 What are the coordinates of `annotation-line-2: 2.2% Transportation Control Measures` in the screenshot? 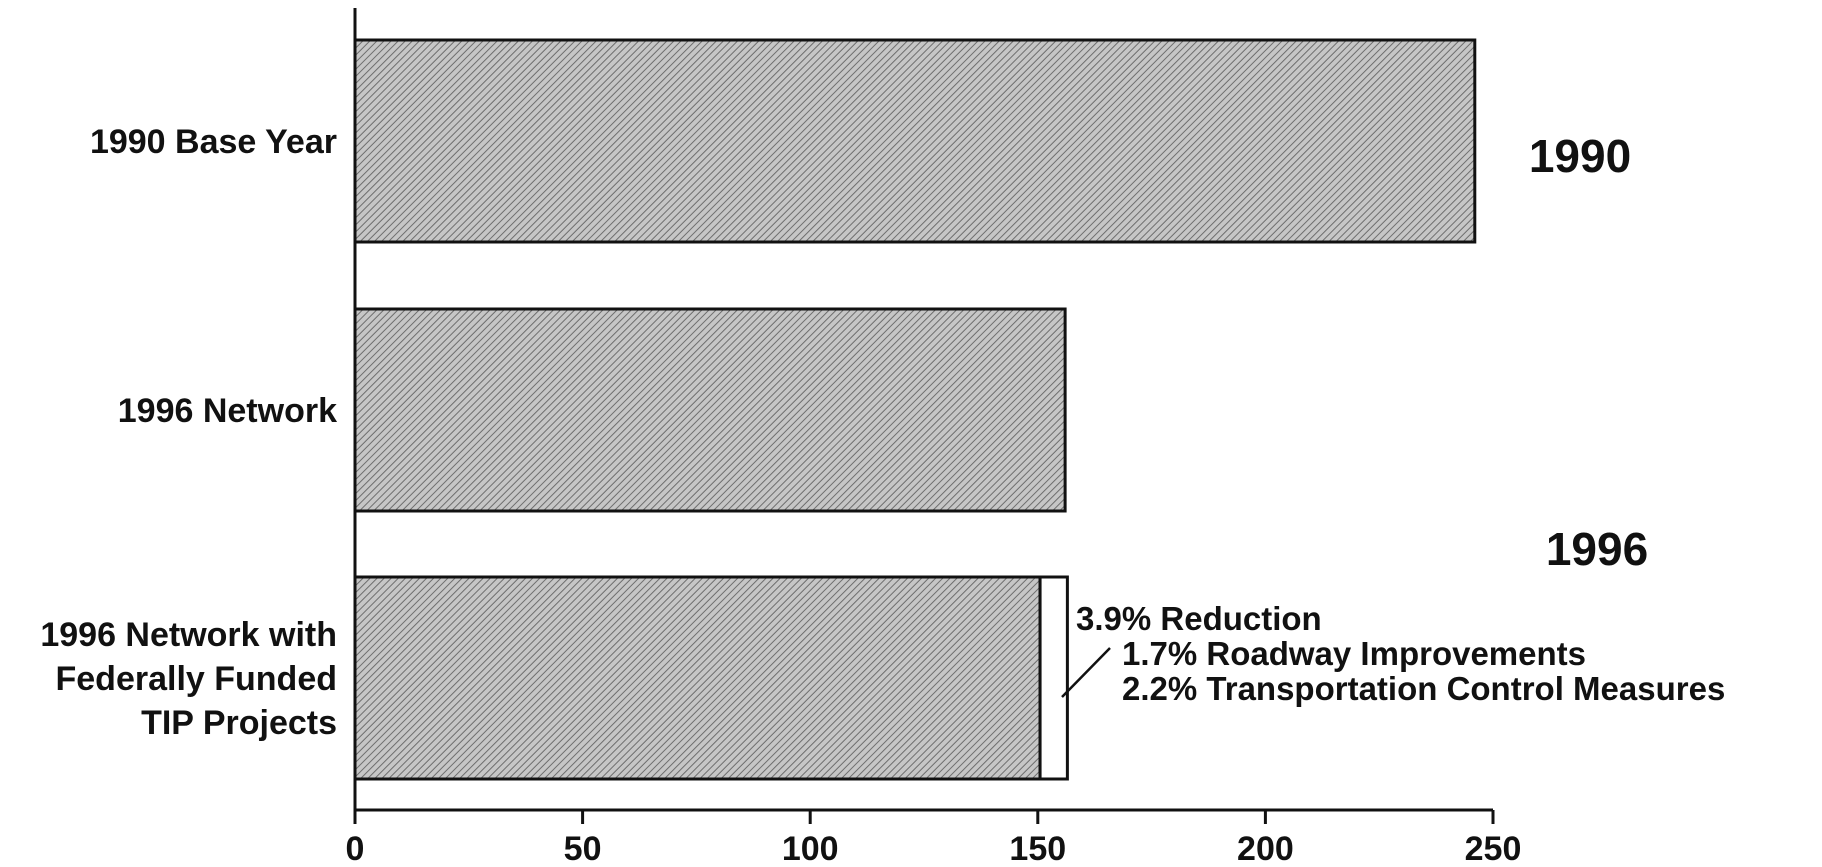 It's located at (1423, 688).